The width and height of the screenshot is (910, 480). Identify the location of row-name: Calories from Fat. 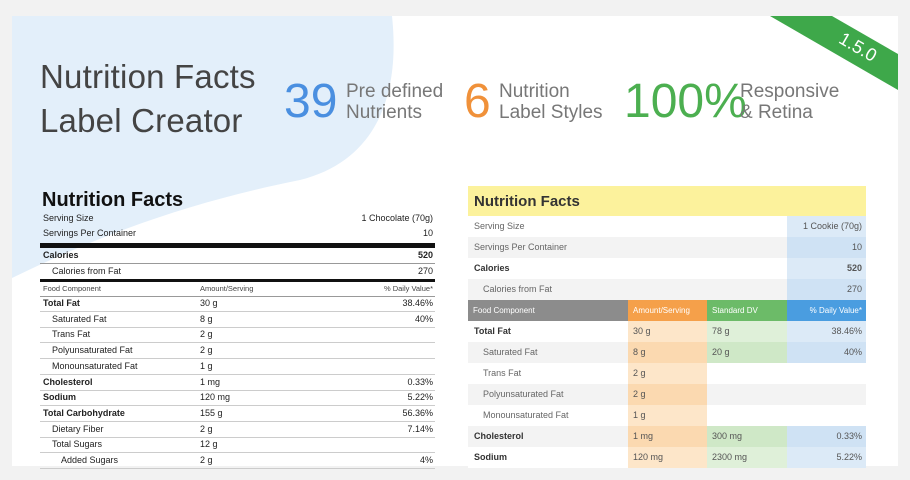
(87, 271).